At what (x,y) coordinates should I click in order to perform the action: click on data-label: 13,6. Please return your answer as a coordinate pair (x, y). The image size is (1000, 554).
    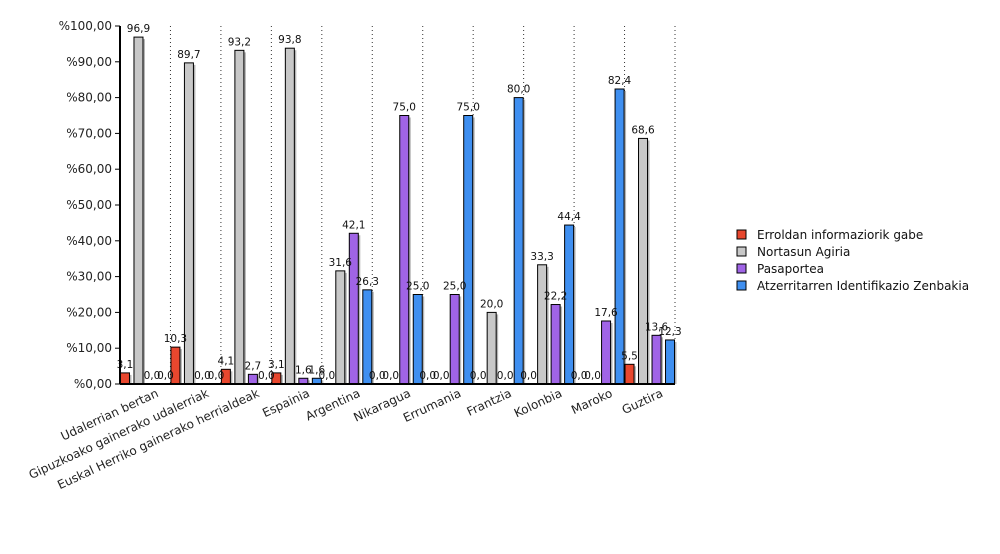
    Looking at the image, I should click on (657, 327).